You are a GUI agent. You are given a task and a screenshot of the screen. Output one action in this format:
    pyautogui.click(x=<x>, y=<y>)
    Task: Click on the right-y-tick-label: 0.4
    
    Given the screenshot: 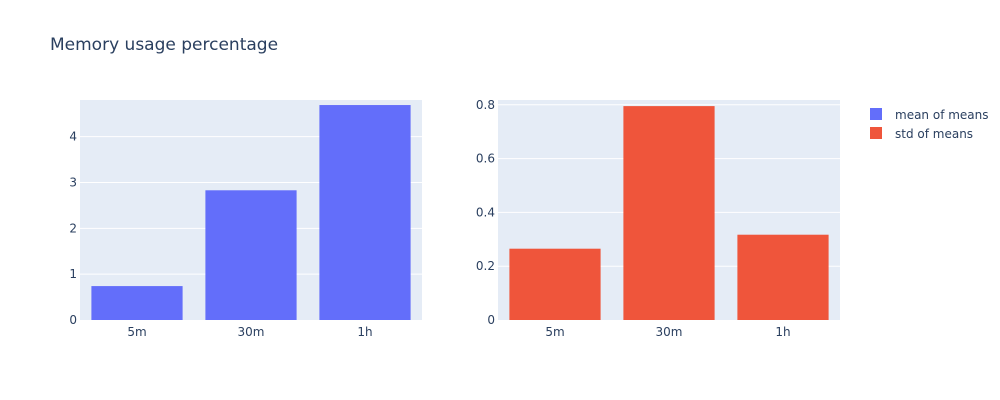 What is the action you would take?
    pyautogui.click(x=485, y=212)
    